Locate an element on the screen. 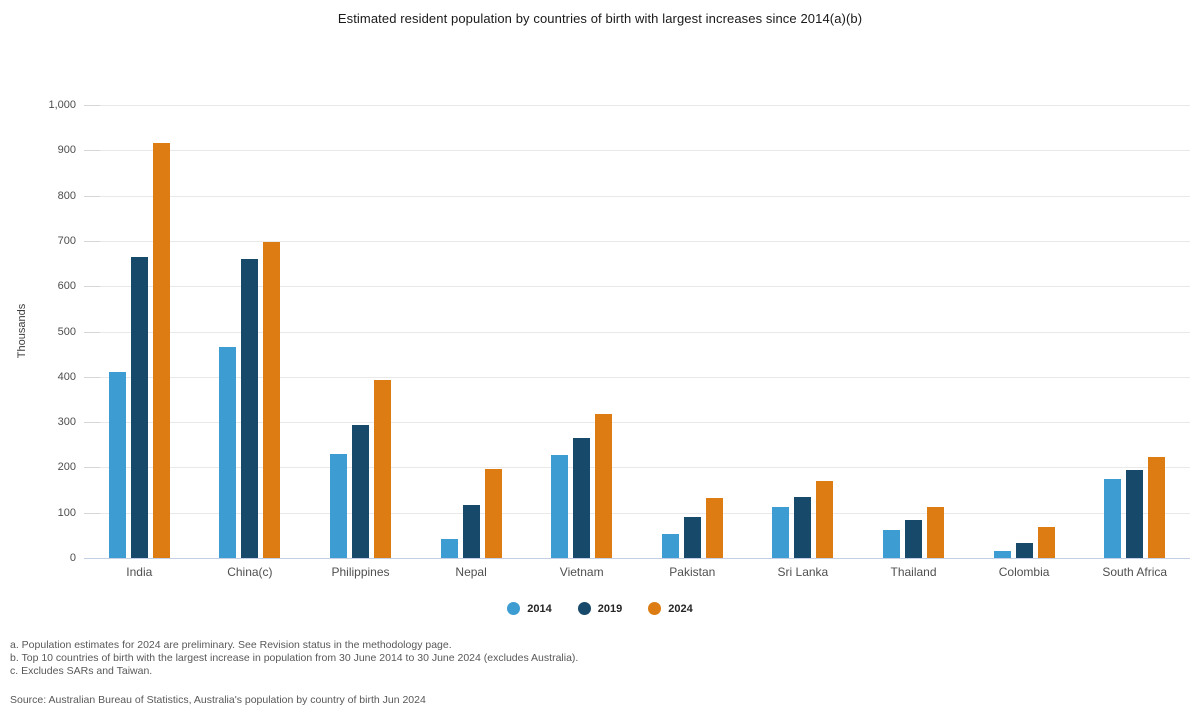  x-axis-category-label: Colombia is located at coordinates (1024, 572).